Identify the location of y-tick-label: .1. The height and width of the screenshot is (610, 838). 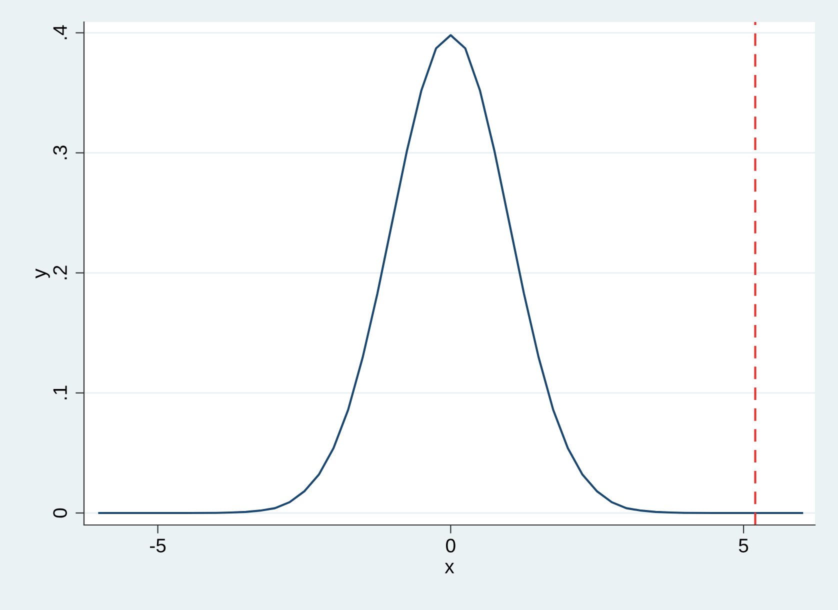
(60, 393).